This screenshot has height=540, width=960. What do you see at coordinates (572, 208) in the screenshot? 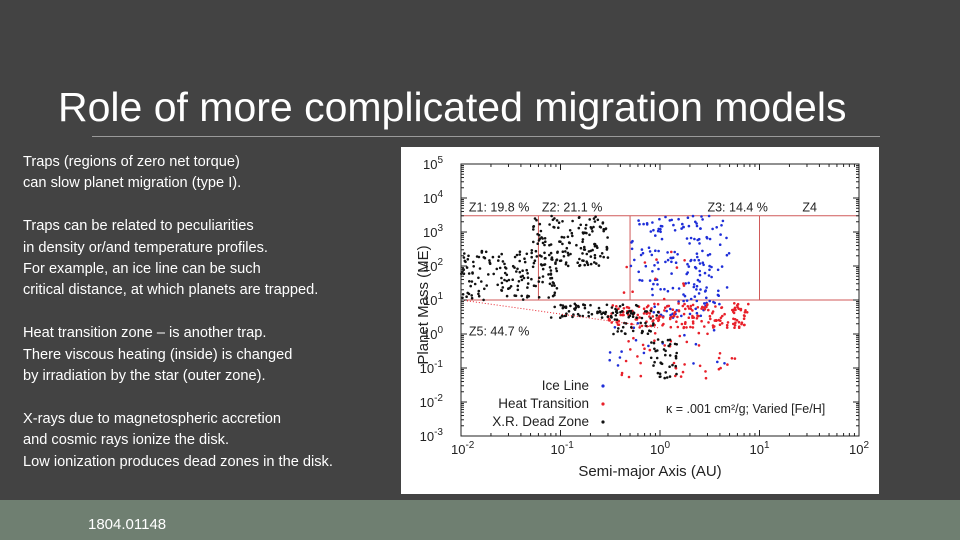
I see `zone-label: Z2: 21.1 %` at bounding box center [572, 208].